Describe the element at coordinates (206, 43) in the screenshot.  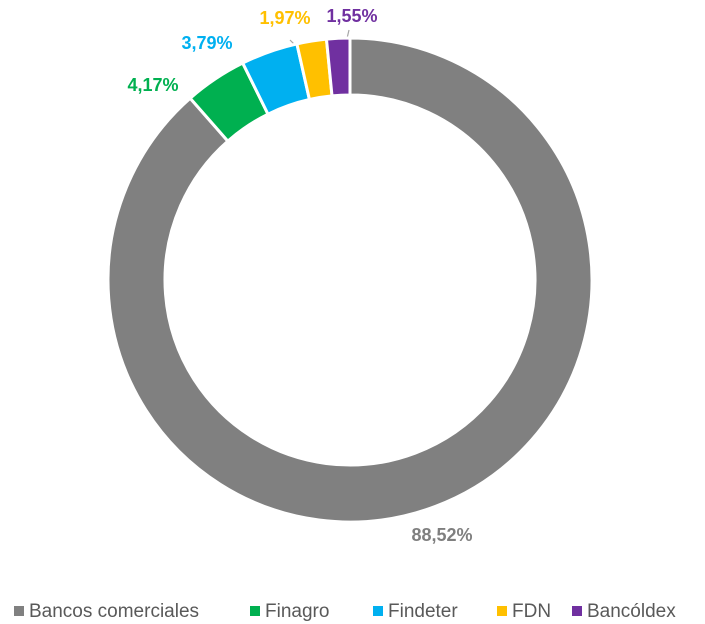
I see `data-label: 3,79%` at that location.